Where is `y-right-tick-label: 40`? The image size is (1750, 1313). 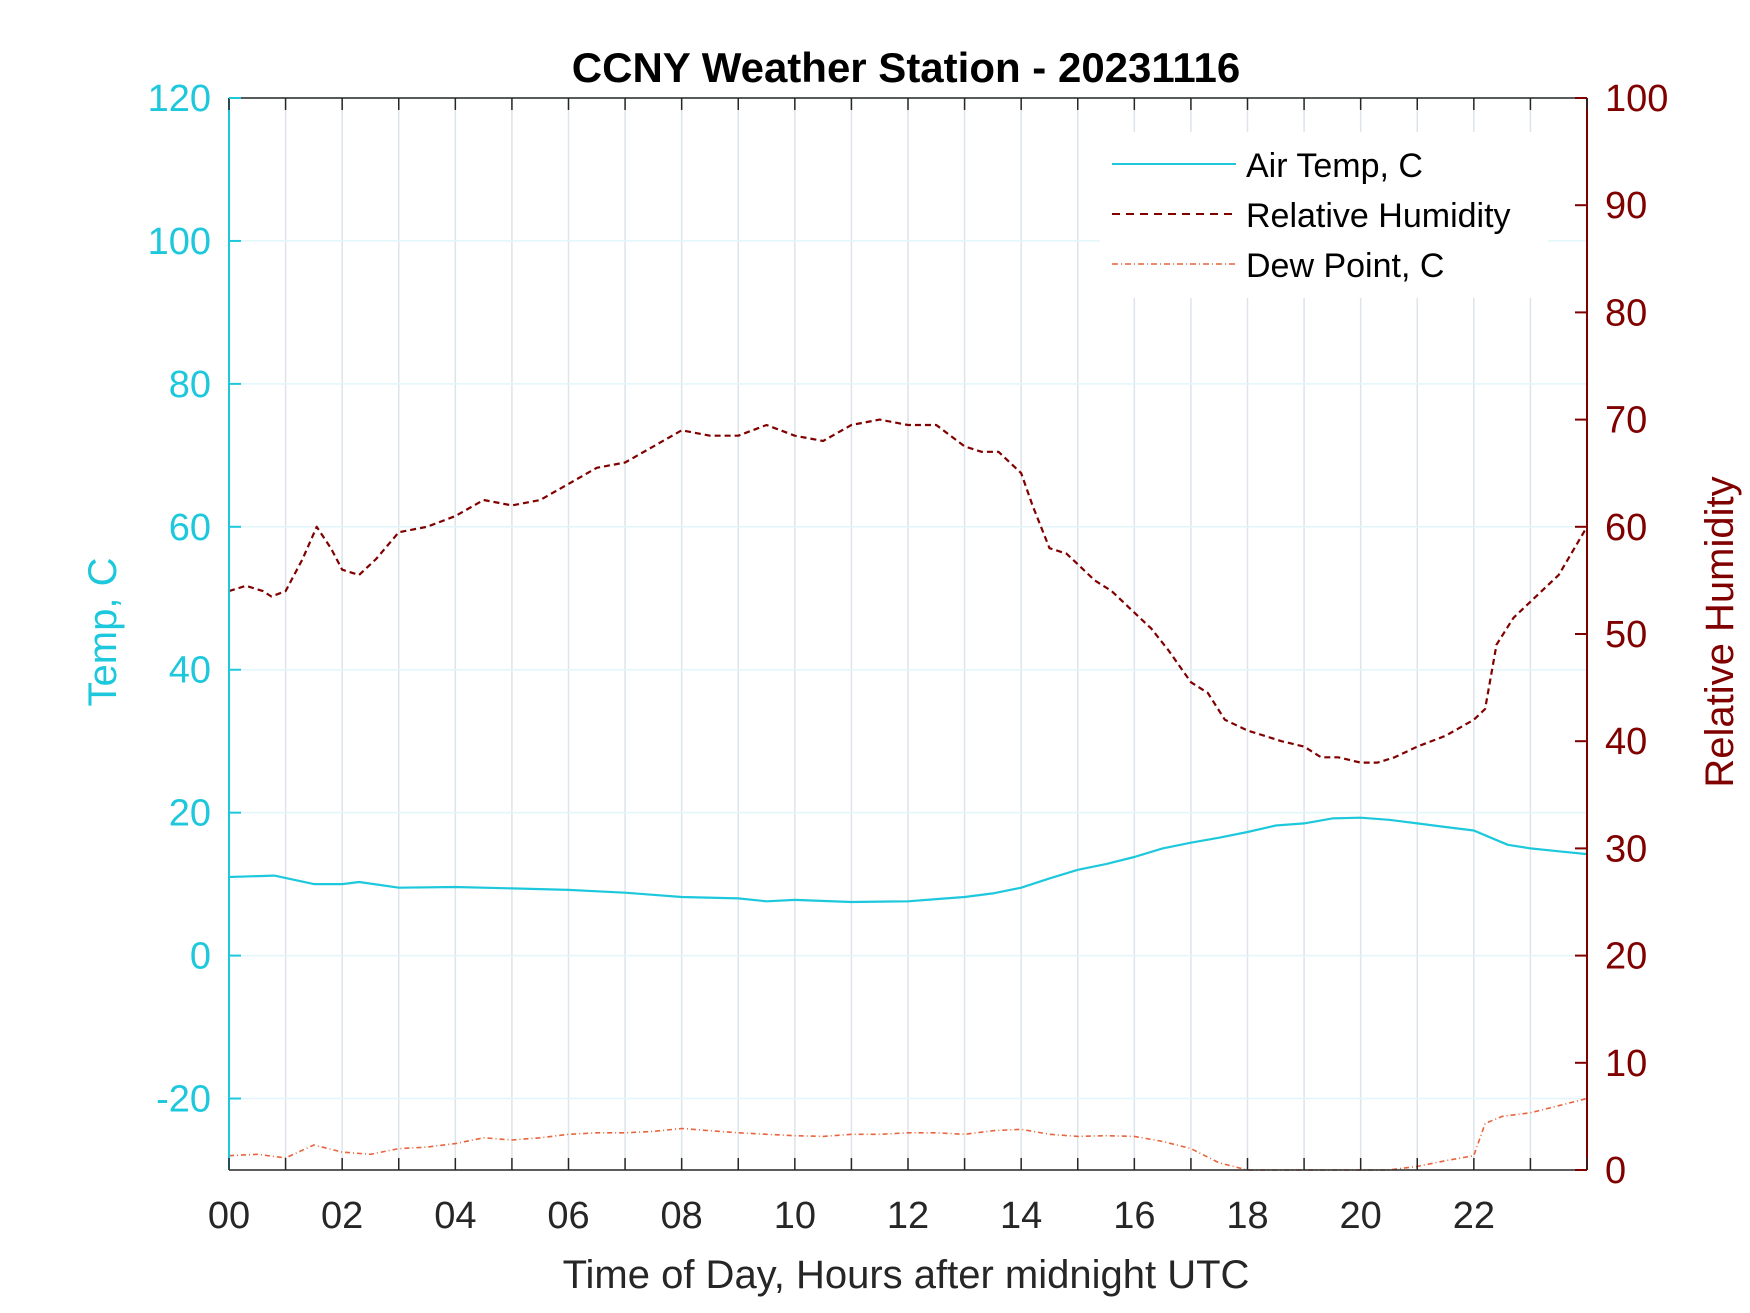
y-right-tick-label: 40 is located at coordinates (1626, 742).